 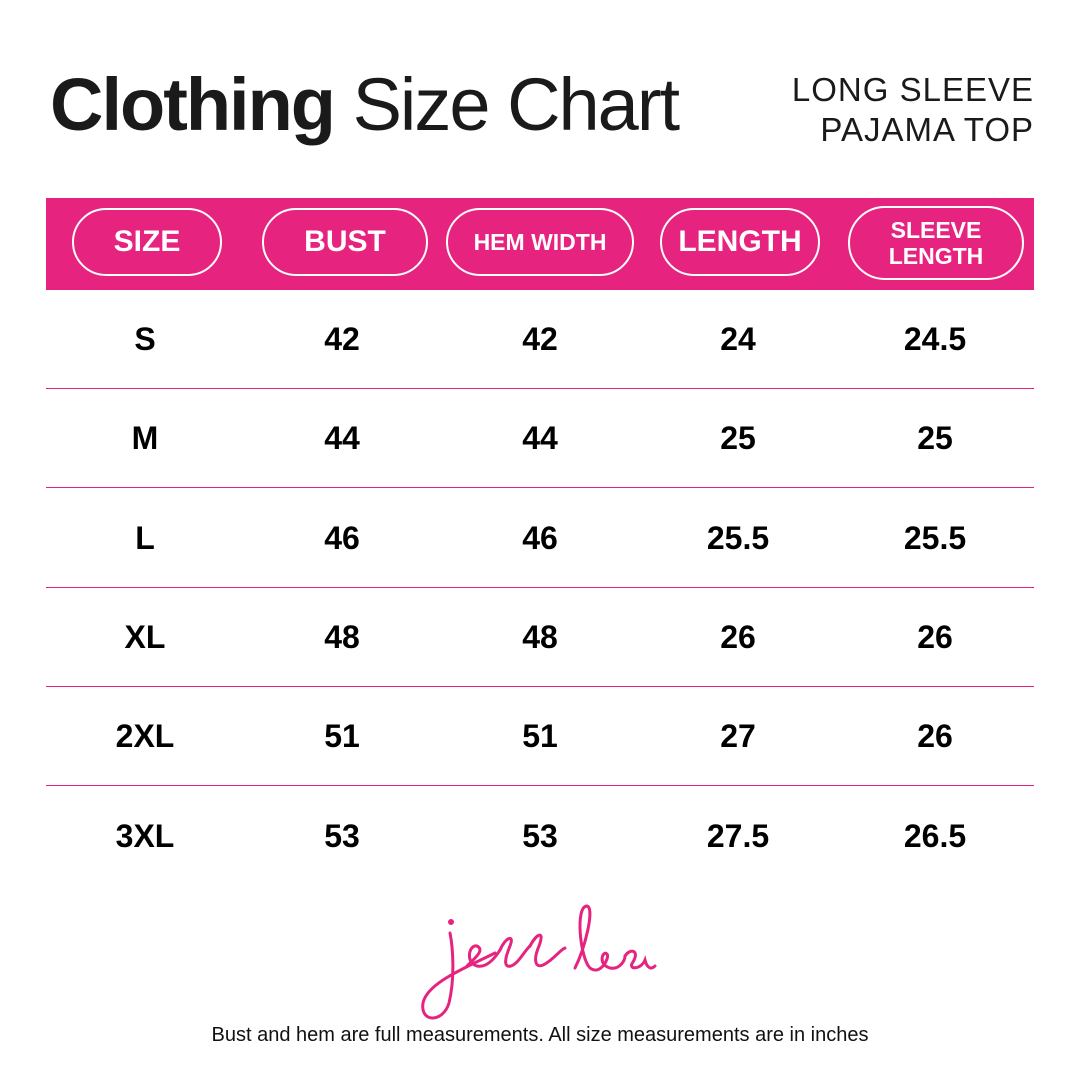 I want to click on header-sleeve-length: SLEEVE LENGTH, so click(x=936, y=243).